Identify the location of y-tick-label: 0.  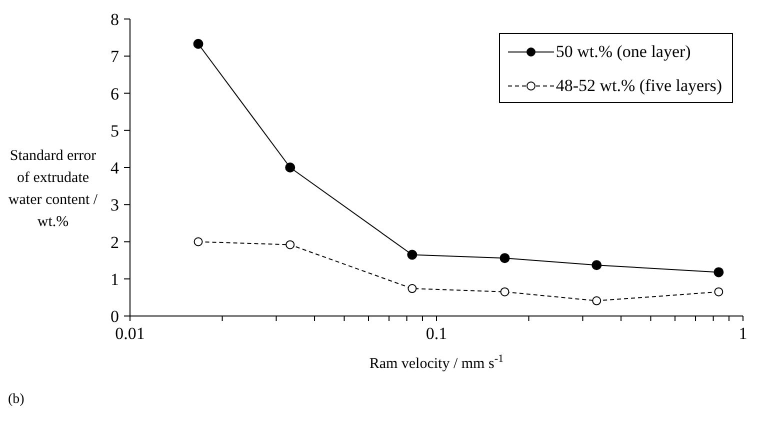
(114, 316).